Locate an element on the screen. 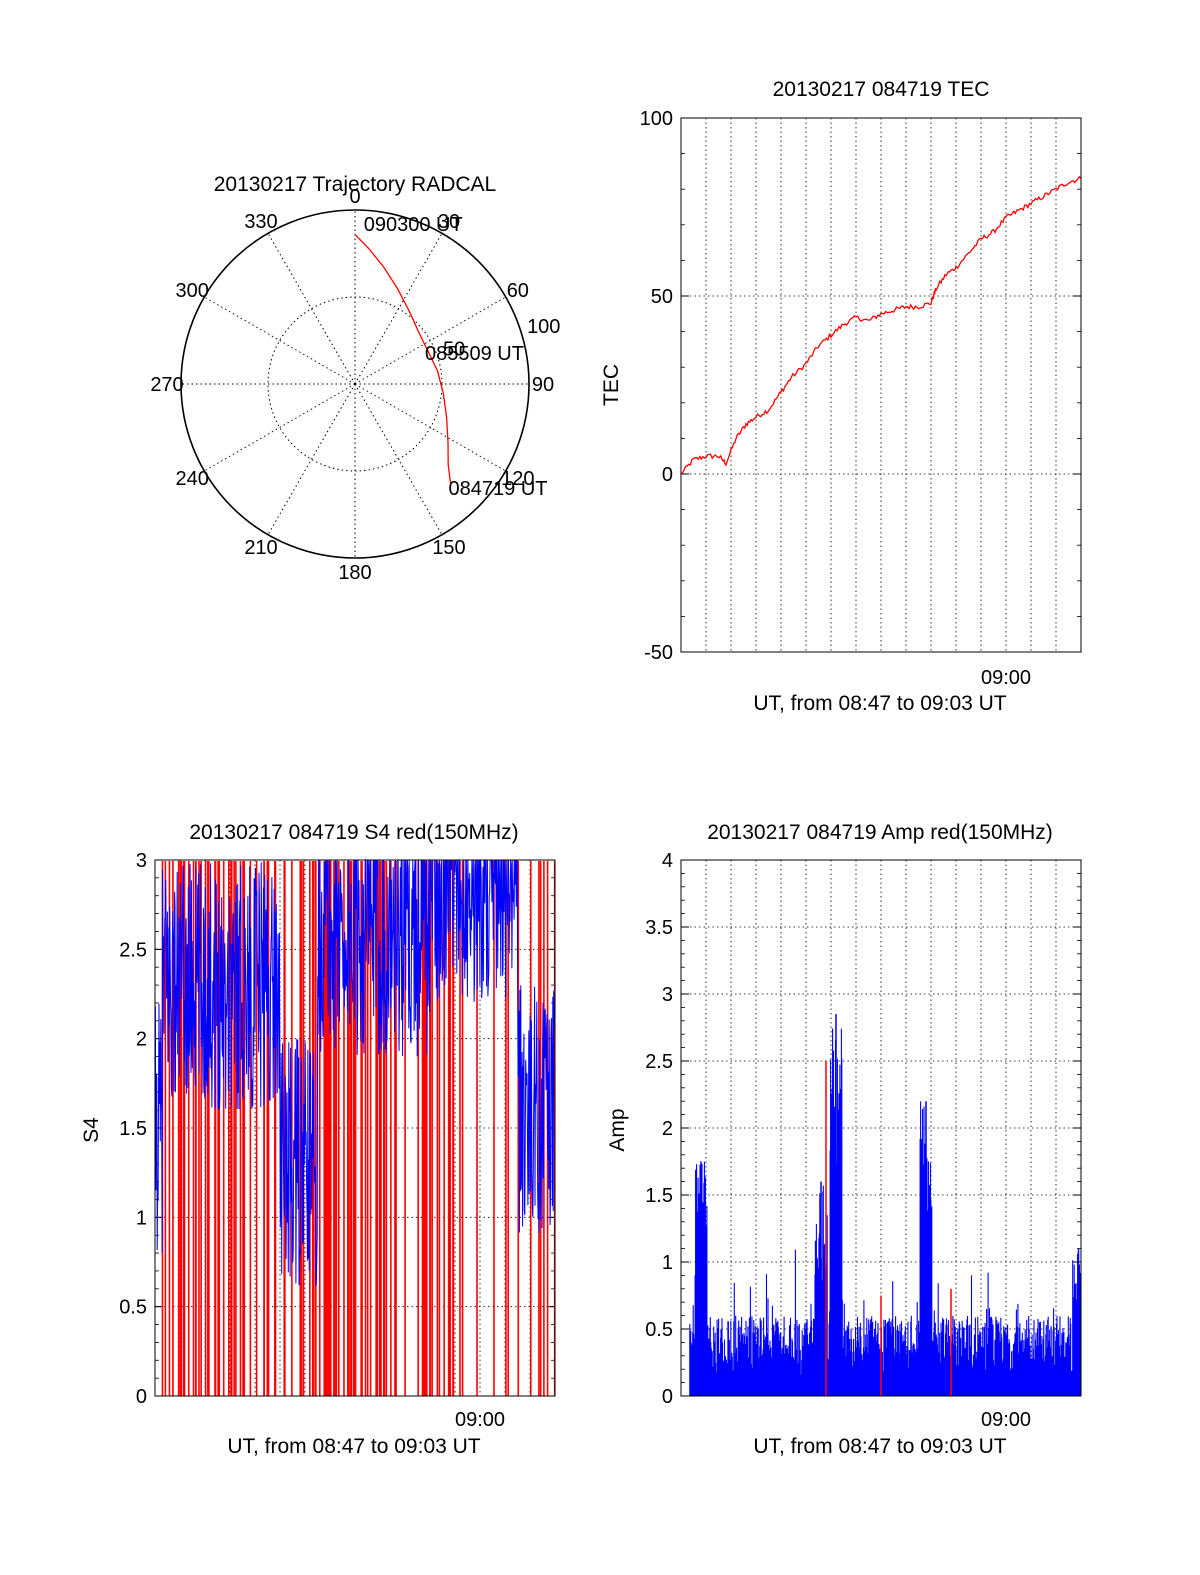  s4-x-tick-label: 09:00 is located at coordinates (480, 1420).